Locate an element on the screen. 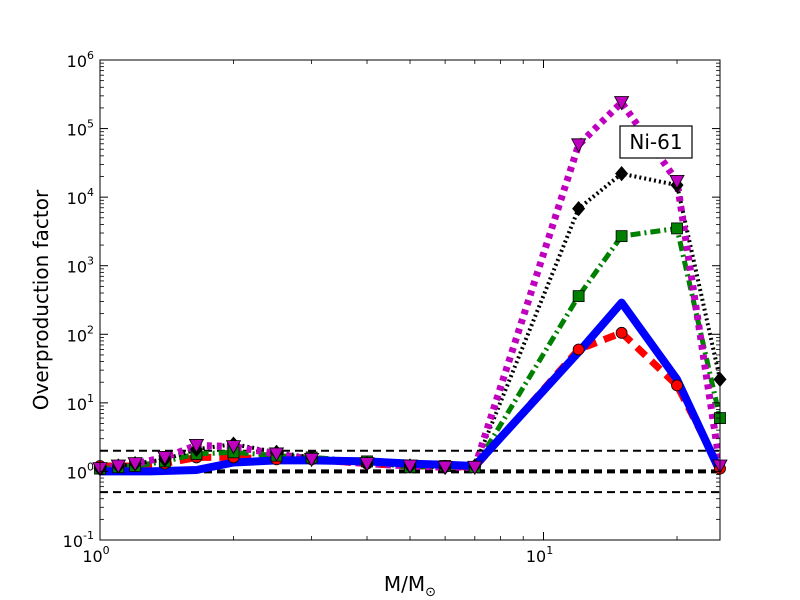 This screenshot has width=800, height=600. x-tick-base-1: 10 is located at coordinates (536, 556).